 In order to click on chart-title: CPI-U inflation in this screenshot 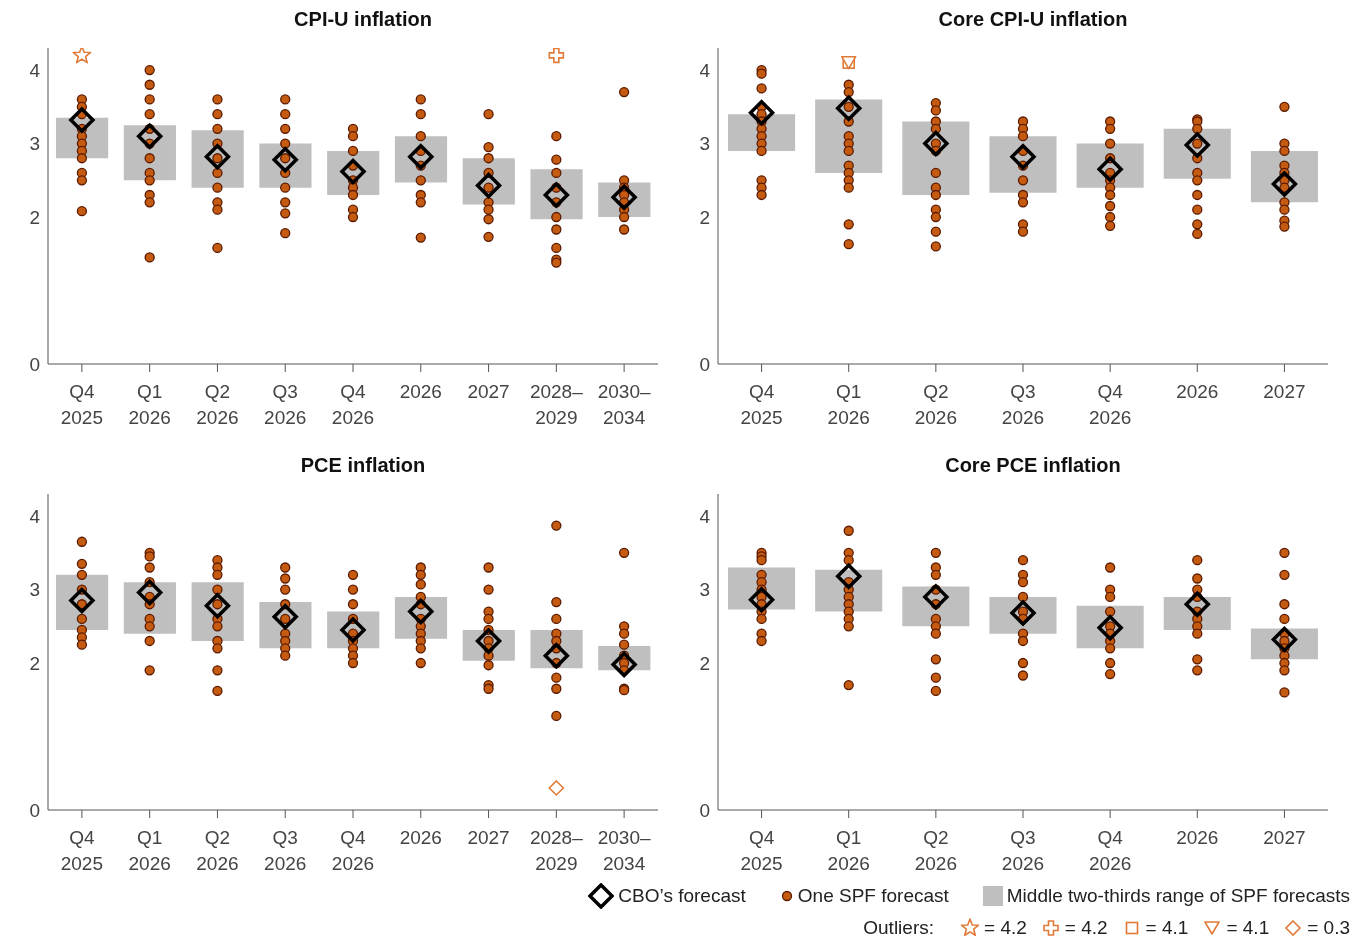, I will do `click(363, 20)`.